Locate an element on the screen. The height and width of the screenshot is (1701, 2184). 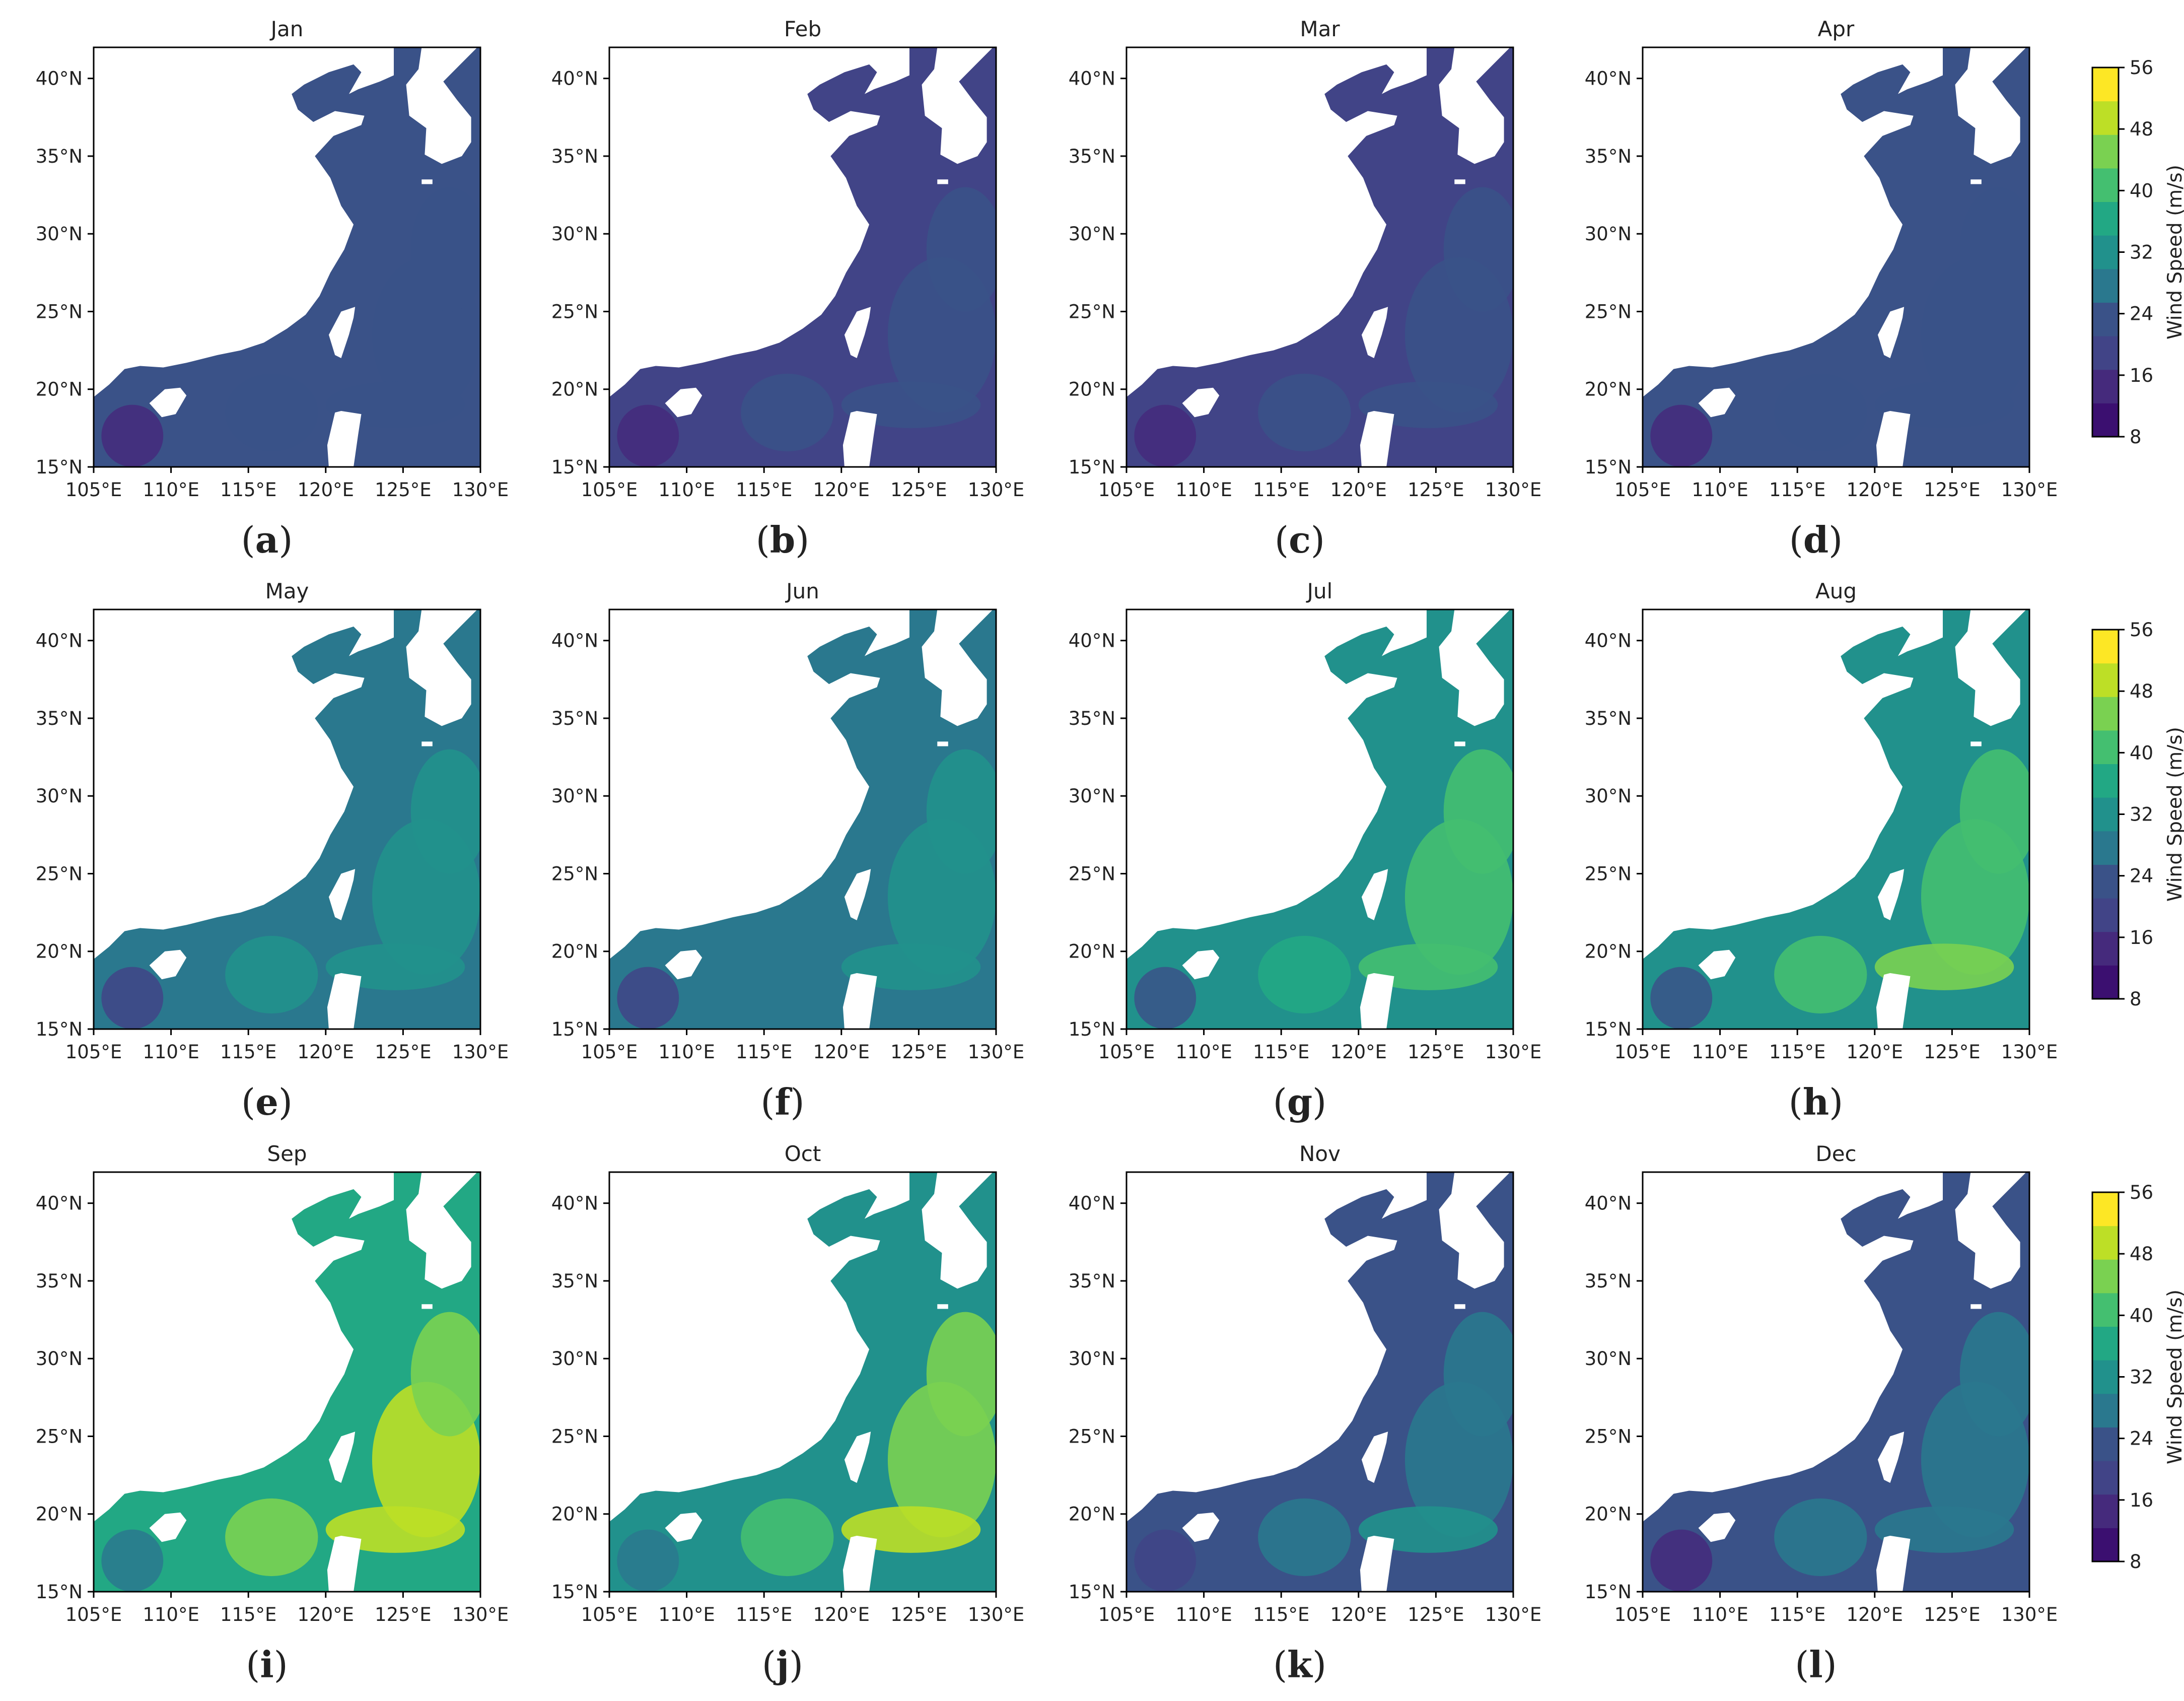
x-tick-label: 125°E is located at coordinates (918, 1614).